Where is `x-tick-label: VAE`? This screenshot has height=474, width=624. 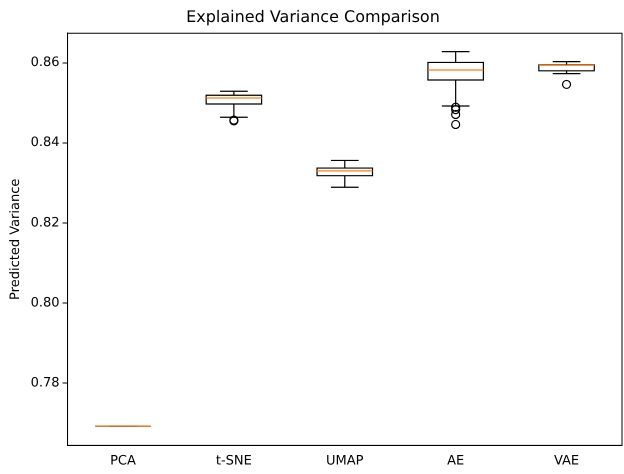
x-tick-label: VAE is located at coordinates (567, 461).